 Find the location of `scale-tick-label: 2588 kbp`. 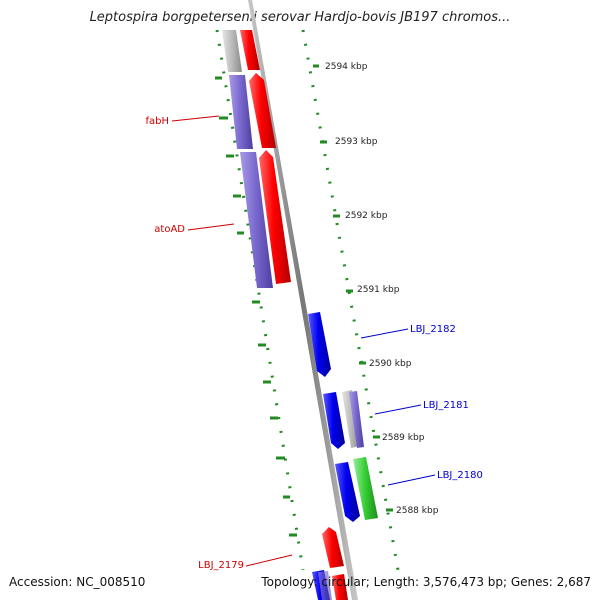

scale-tick-label: 2588 kbp is located at coordinates (417, 511).